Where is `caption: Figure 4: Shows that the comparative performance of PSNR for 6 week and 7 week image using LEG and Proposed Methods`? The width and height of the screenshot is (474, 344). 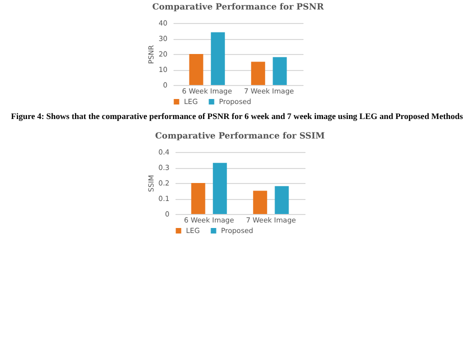
caption: Figure 4: Shows that the comparative performance of PSNR for 6 week and 7 week image using LEG and Proposed Methods is located at coordinates (237, 116).